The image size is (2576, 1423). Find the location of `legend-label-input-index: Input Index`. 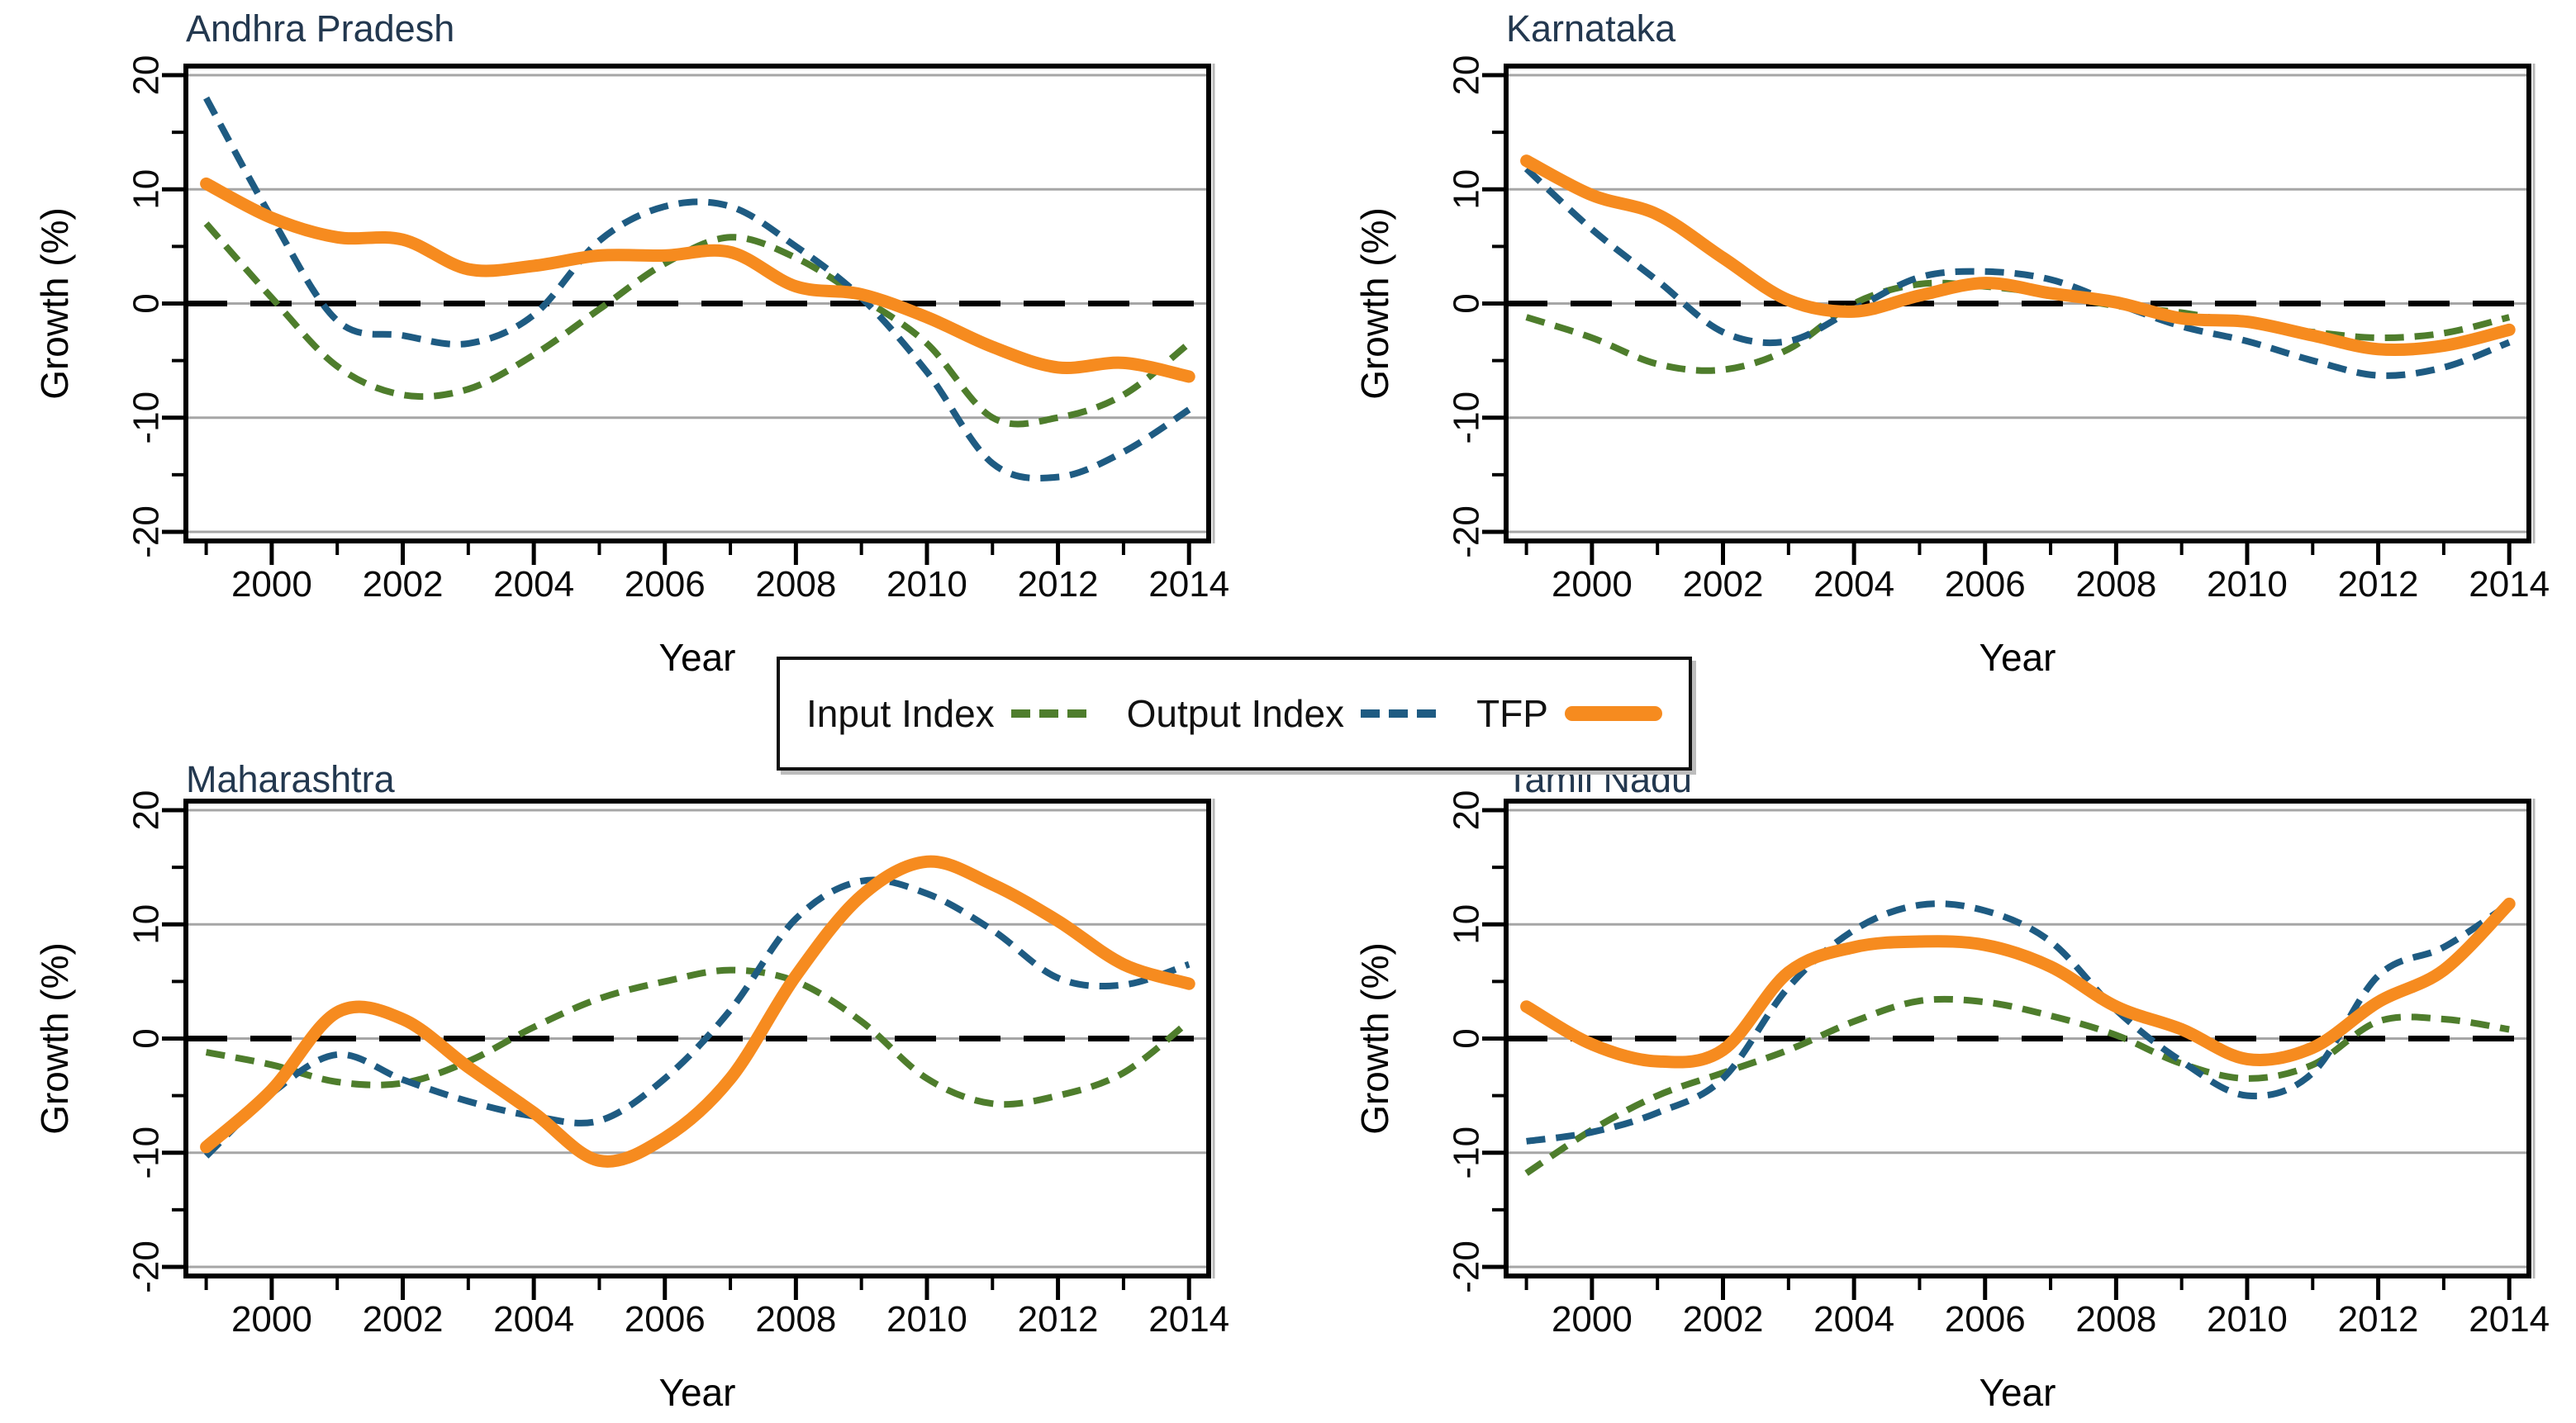

legend-label-input-index: Input Index is located at coordinates (901, 713).